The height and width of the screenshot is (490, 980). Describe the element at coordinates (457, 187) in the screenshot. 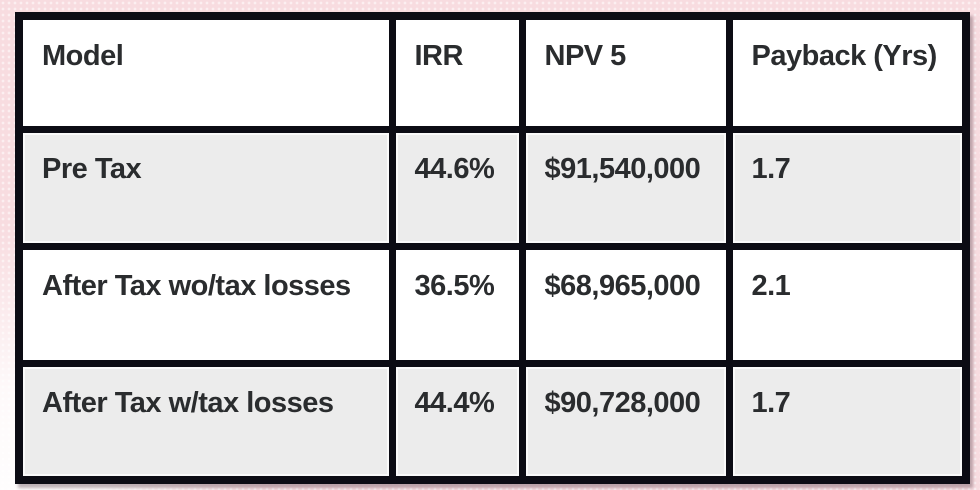

I see `cell-irr: 44.6%` at that location.